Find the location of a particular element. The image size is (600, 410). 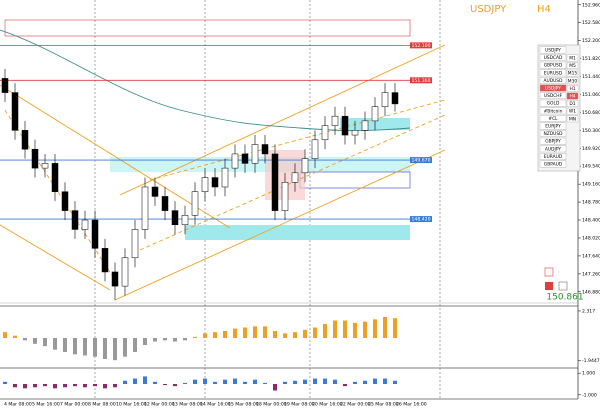

timeframe-label: H1 is located at coordinates (572, 89).